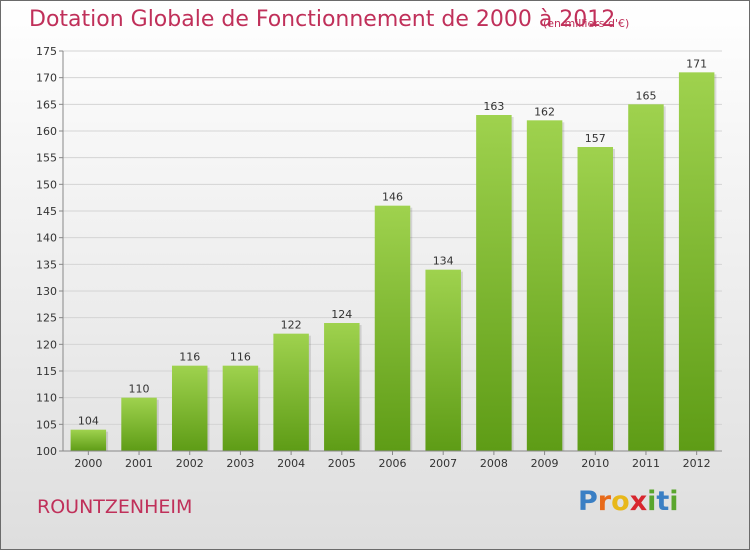 This screenshot has height=550, width=750. What do you see at coordinates (46, 238) in the screenshot?
I see `y-tick-label: 140` at bounding box center [46, 238].